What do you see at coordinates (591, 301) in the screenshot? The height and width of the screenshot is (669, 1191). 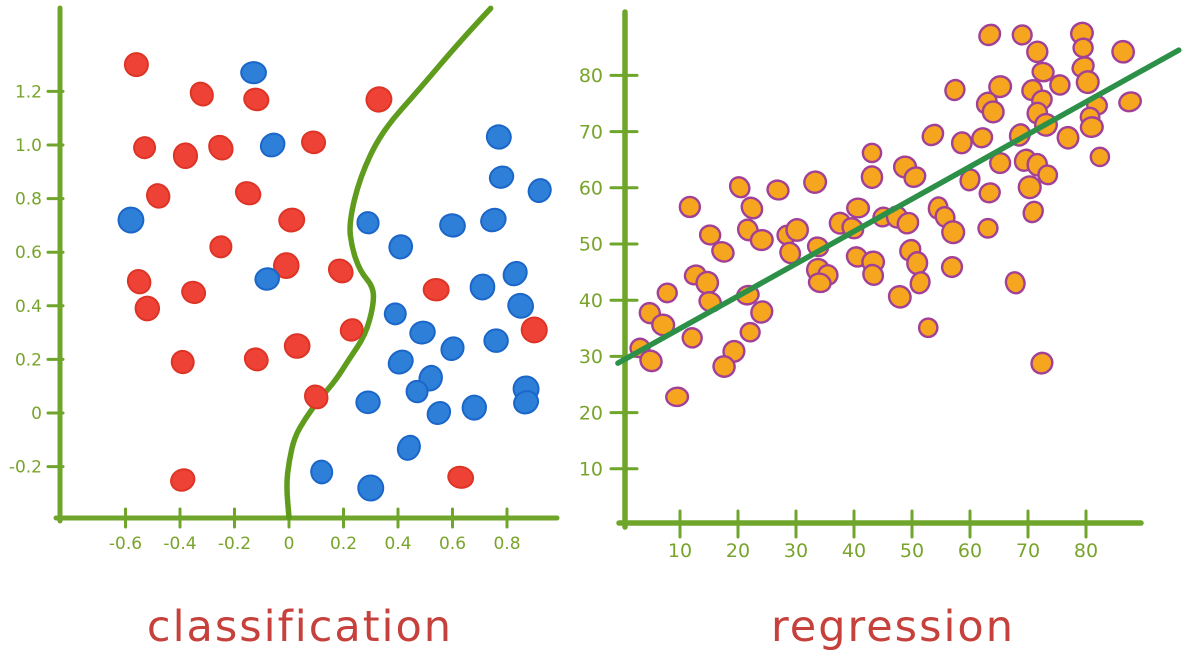 I see `y-tick-label: 40` at bounding box center [591, 301].